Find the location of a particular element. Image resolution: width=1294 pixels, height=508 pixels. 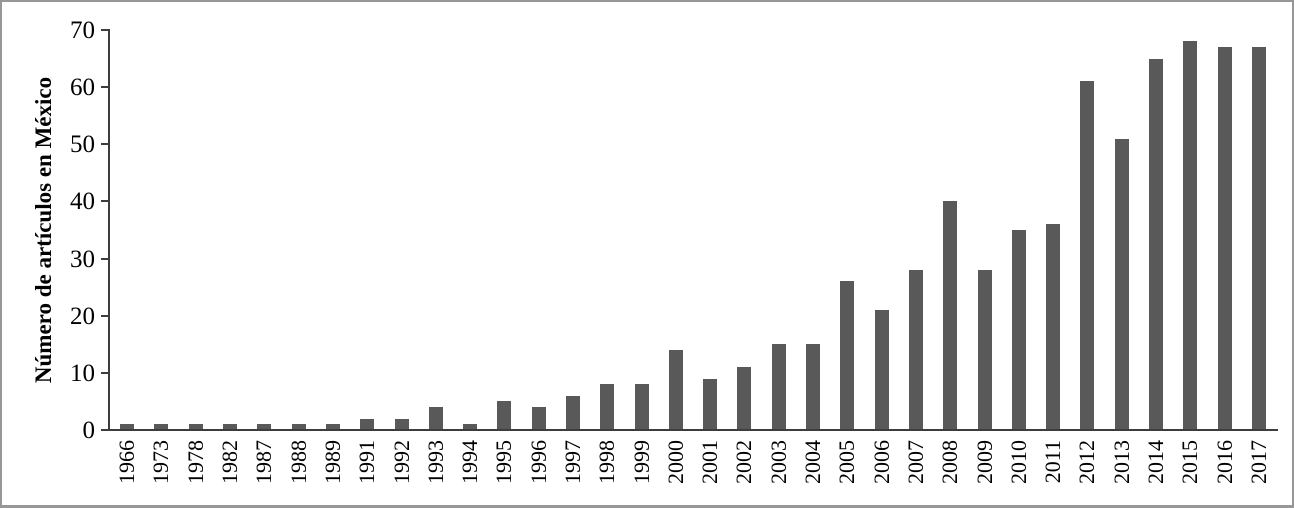

bar-1991 is located at coordinates (367, 424).